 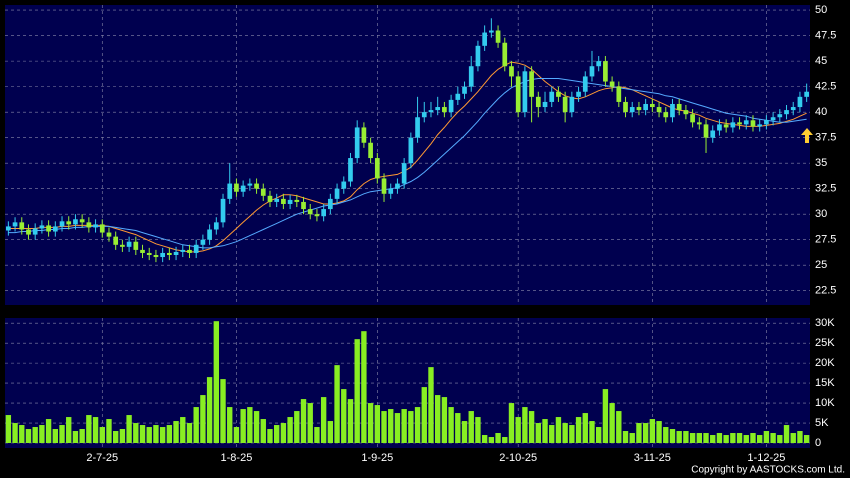 I want to click on x-tick-label: 1-9-25, so click(x=377, y=458).